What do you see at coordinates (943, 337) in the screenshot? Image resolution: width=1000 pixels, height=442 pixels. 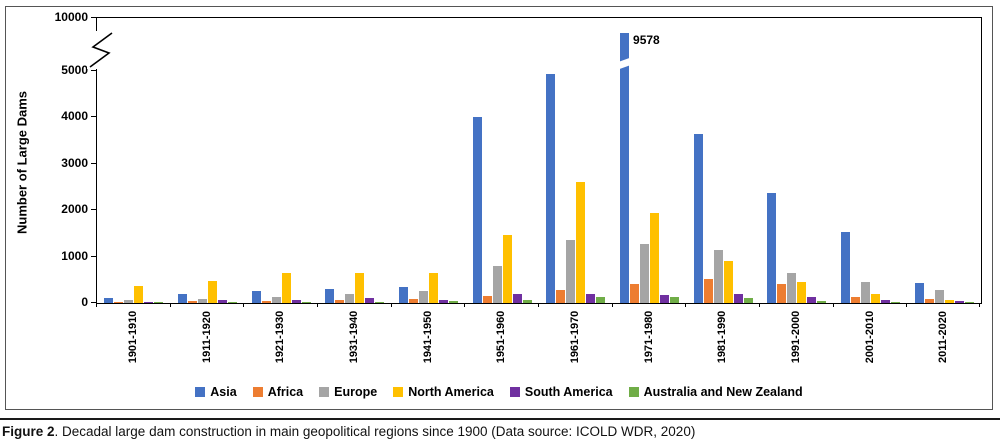 I see `x-tick-label: 2011-2020` at bounding box center [943, 337].